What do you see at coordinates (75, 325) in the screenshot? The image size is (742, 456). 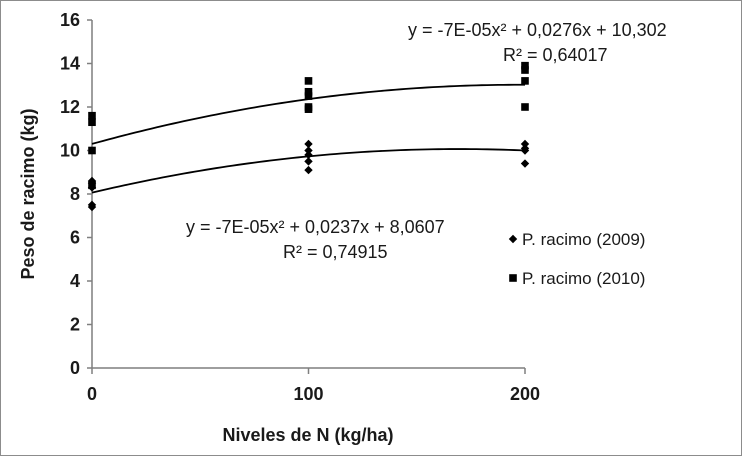 I see `y-tick-label: 2` at bounding box center [75, 325].